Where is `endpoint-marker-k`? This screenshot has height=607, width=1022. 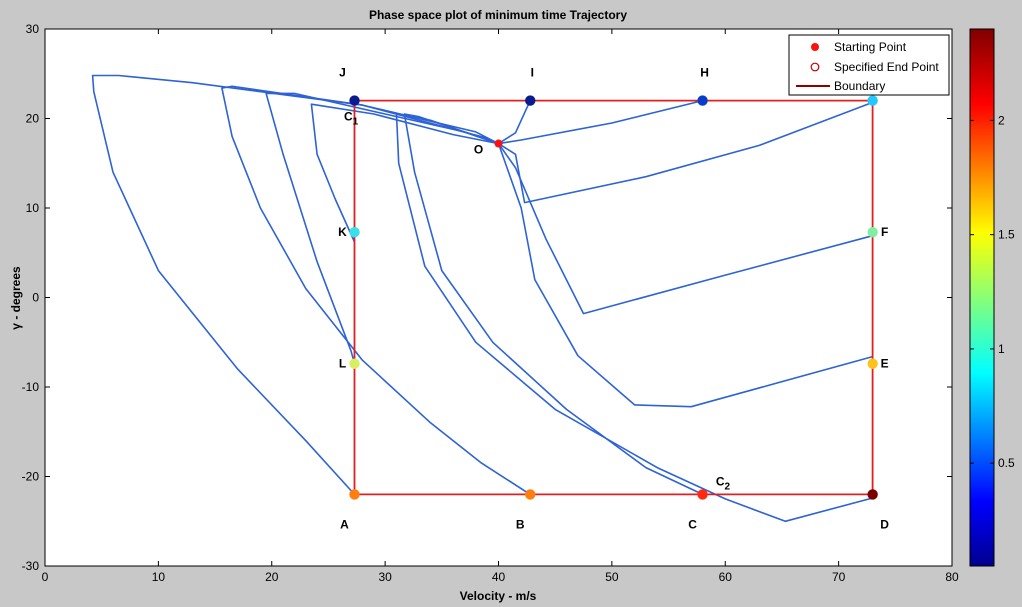
endpoint-marker-k is located at coordinates (354, 232).